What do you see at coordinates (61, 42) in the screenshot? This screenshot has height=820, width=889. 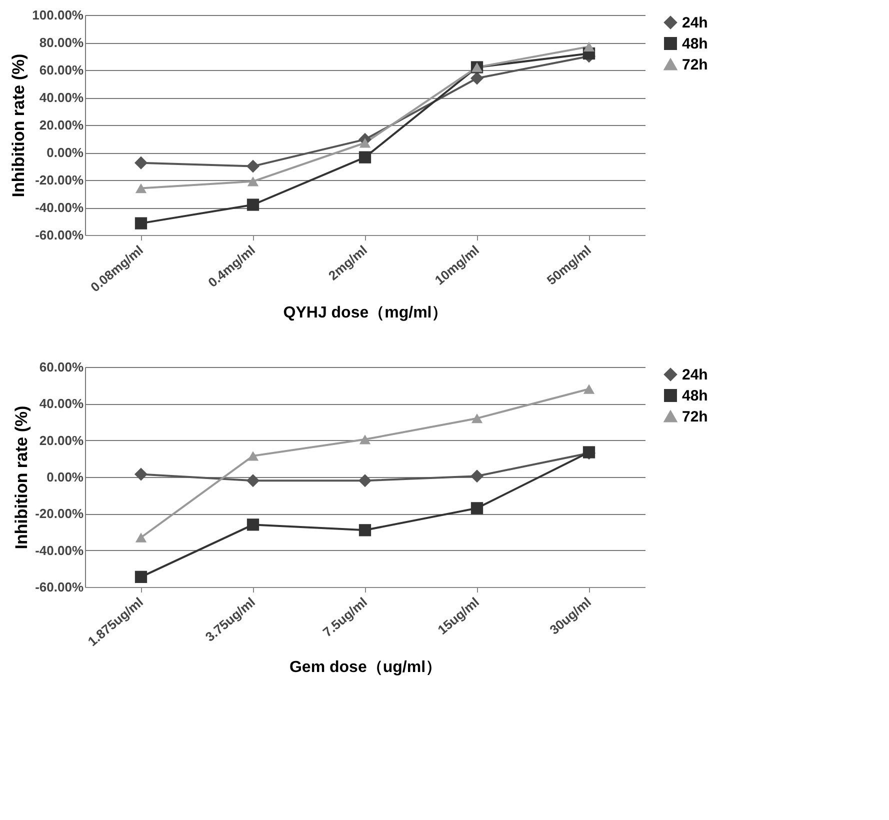 I see `y-tick-label: 80.00%` at bounding box center [61, 42].